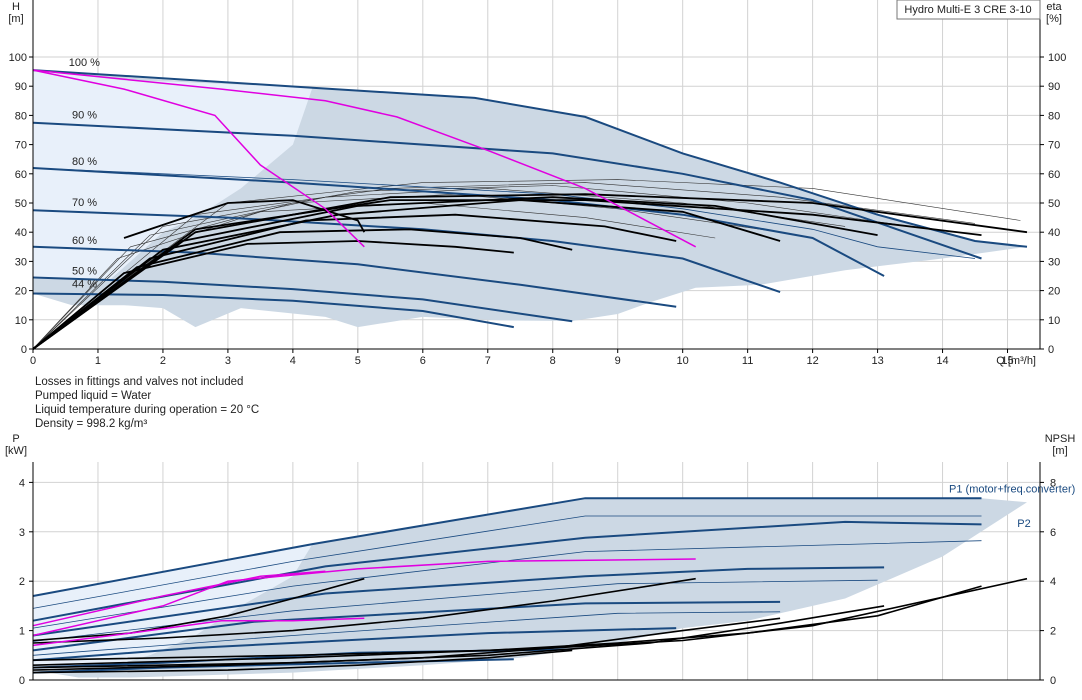 The height and width of the screenshot is (700, 1082). Describe the element at coordinates (1054, 233) in the screenshot. I see `y2-tick-label: 40` at that location.